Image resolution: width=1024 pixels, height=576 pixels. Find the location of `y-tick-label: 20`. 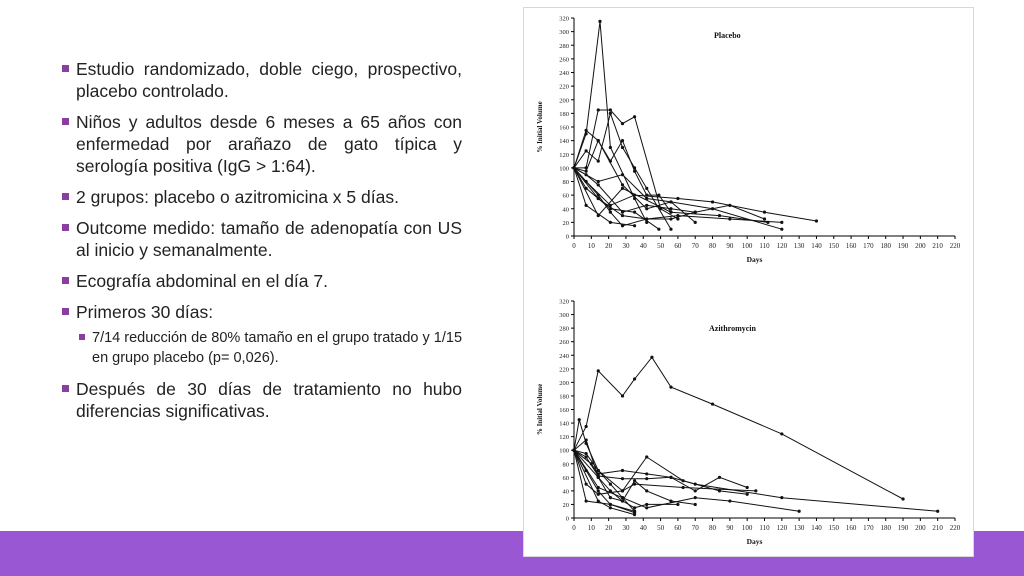

y-tick-label: 20 is located at coordinates (566, 223).